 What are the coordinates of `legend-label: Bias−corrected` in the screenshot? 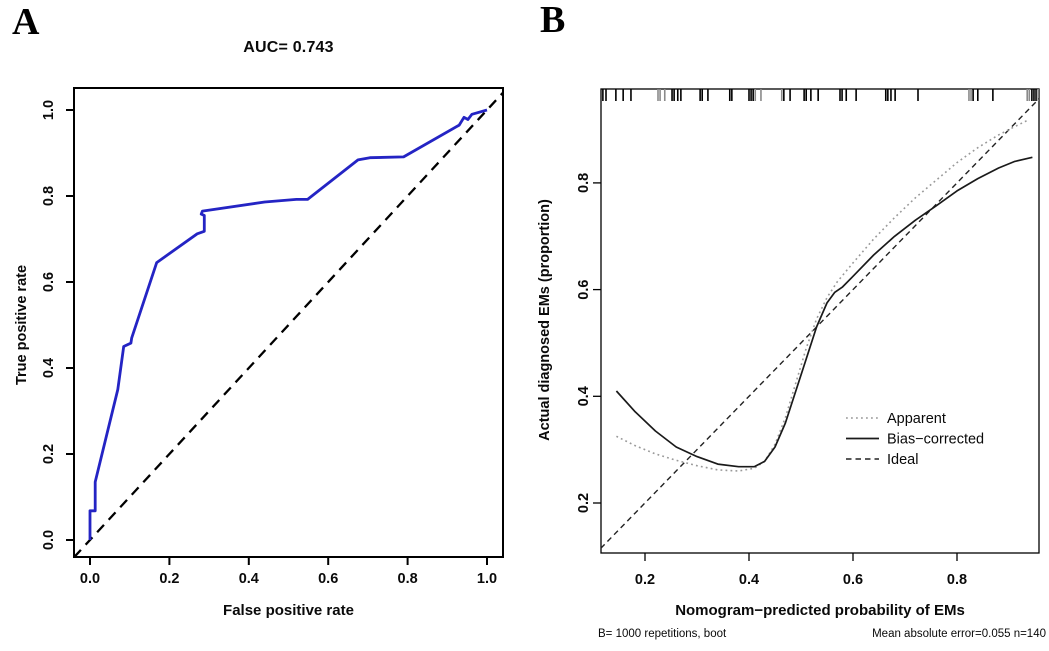 It's located at (935, 440).